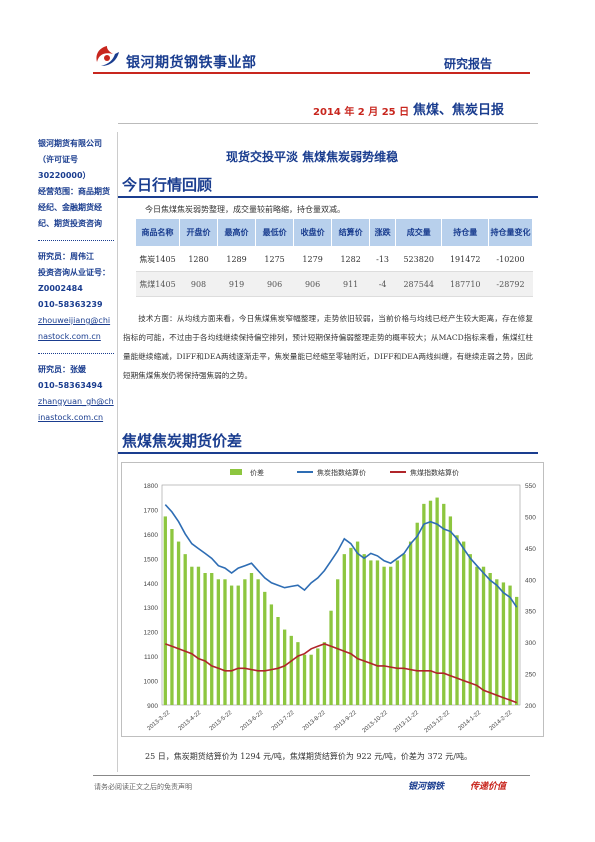 The width and height of the screenshot is (595, 842). Describe the element at coordinates (76, 353) in the screenshot. I see `sidebar-divider` at that location.